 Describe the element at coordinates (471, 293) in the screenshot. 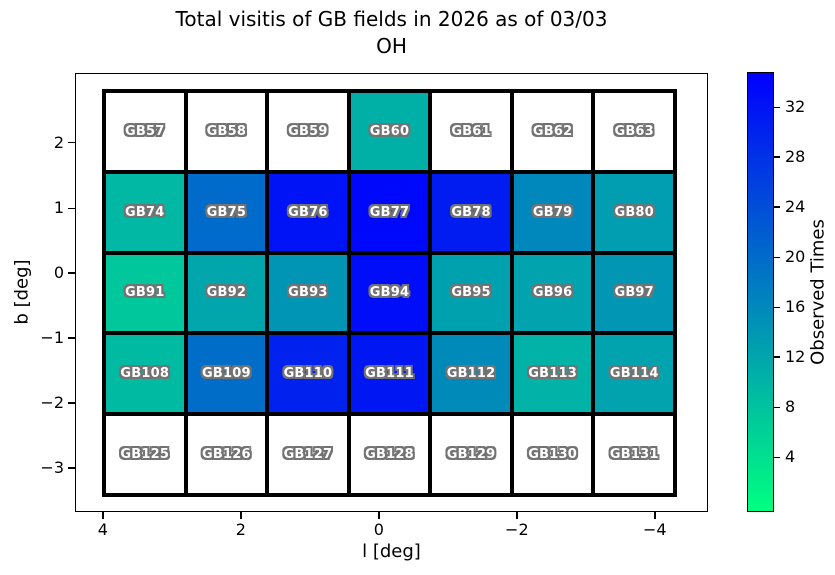

I see `field-cell-label: GB95` at that location.